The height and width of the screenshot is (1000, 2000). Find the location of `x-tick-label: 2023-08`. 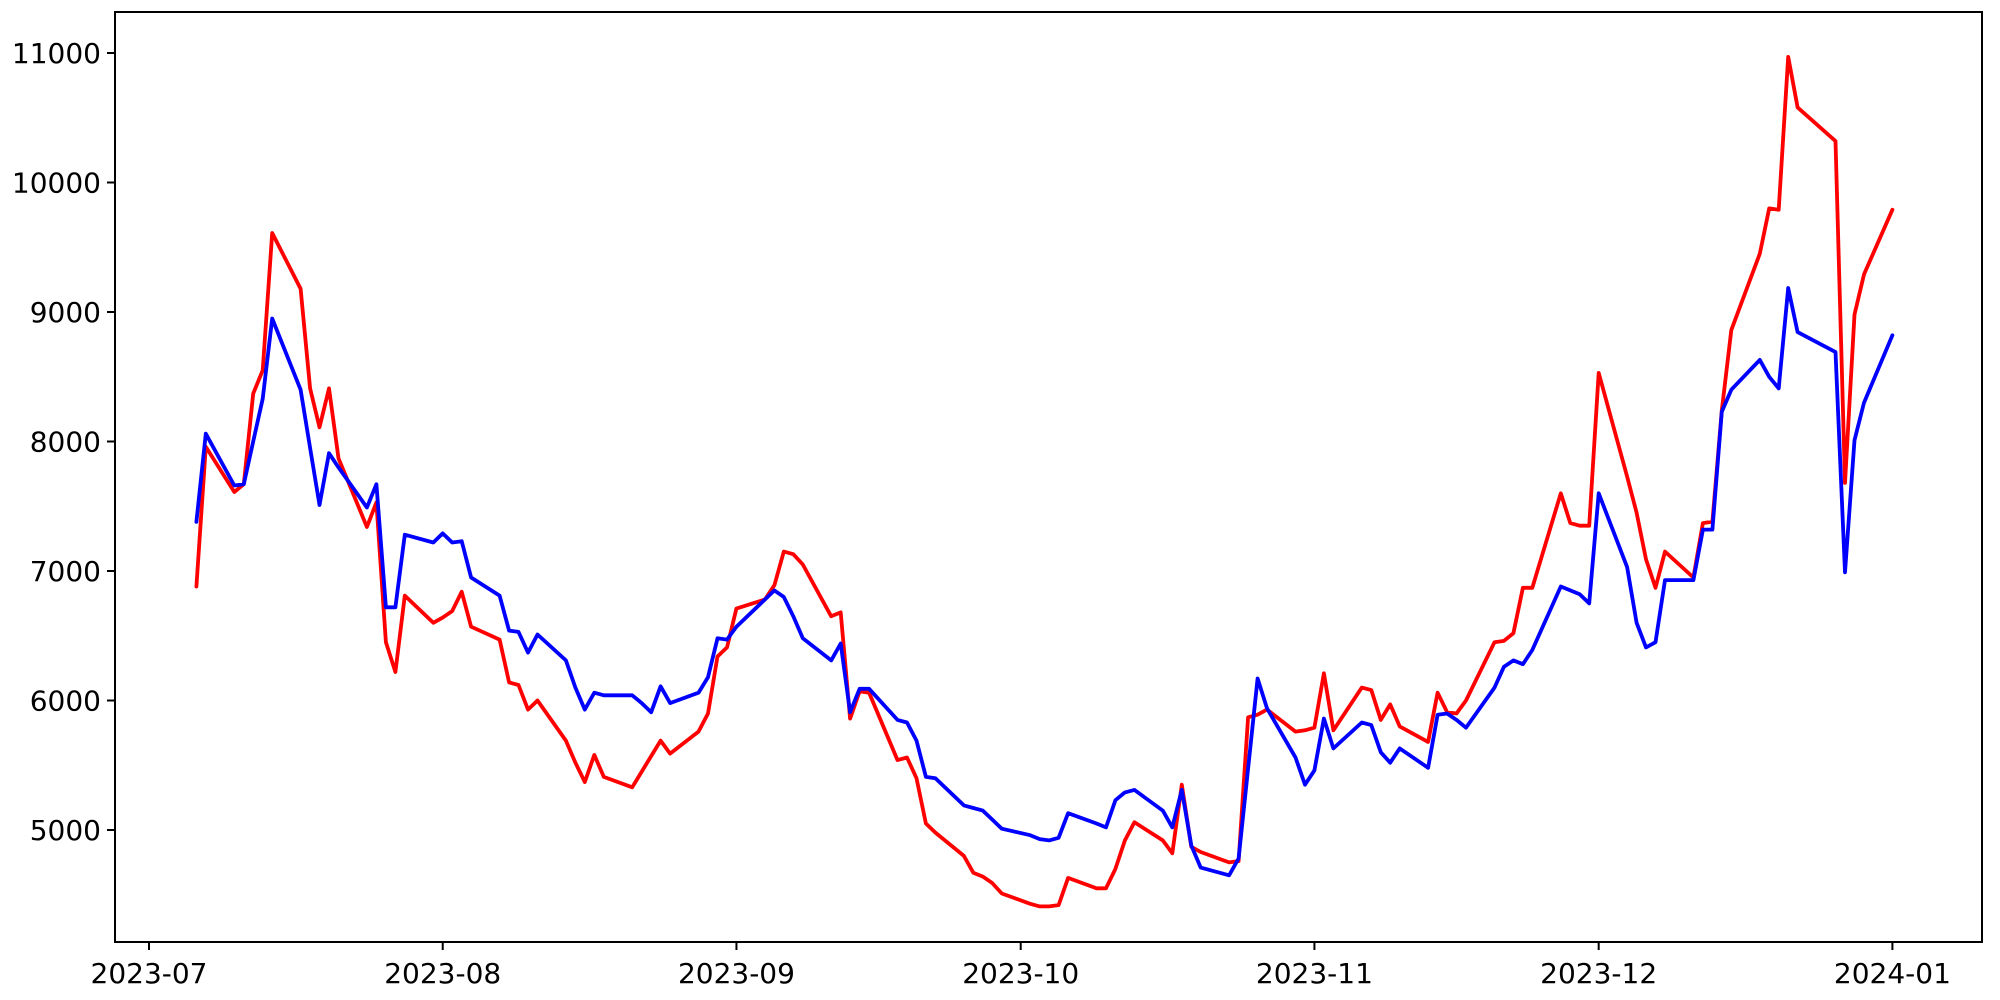

x-tick-label: 2023-08 is located at coordinates (442, 973).